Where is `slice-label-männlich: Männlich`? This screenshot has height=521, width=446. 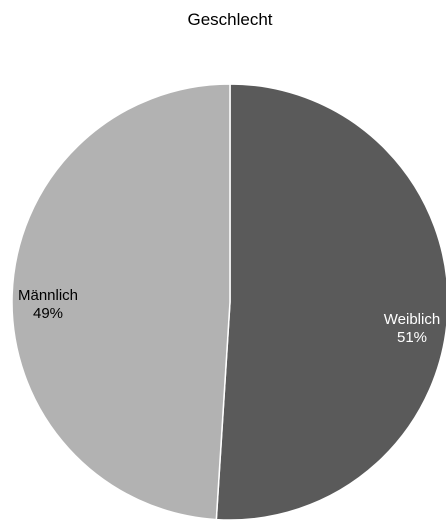
slice-label-männlich: Männlich is located at coordinates (48, 295).